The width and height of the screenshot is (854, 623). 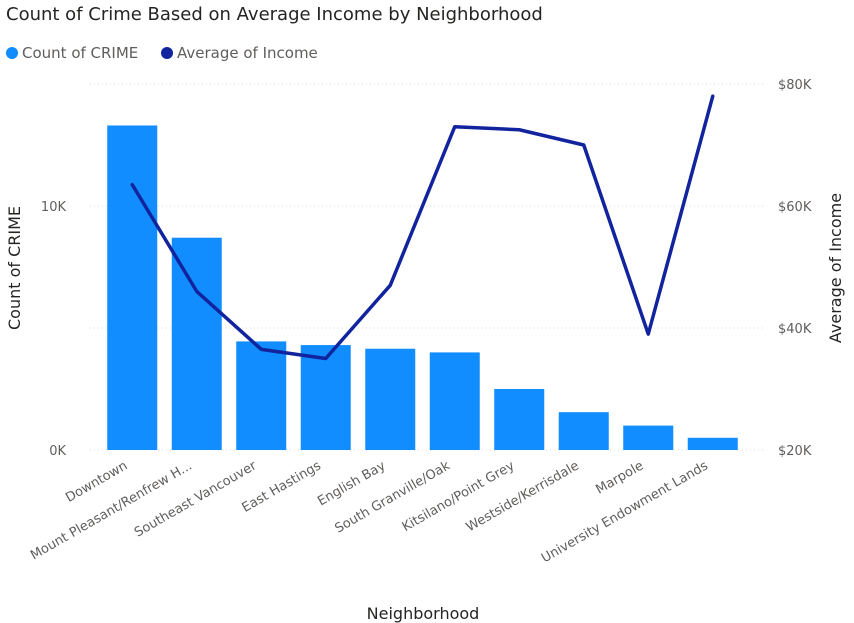 What do you see at coordinates (80, 53) in the screenshot?
I see `legend-label-count-of-crime: Count of CRIME` at bounding box center [80, 53].